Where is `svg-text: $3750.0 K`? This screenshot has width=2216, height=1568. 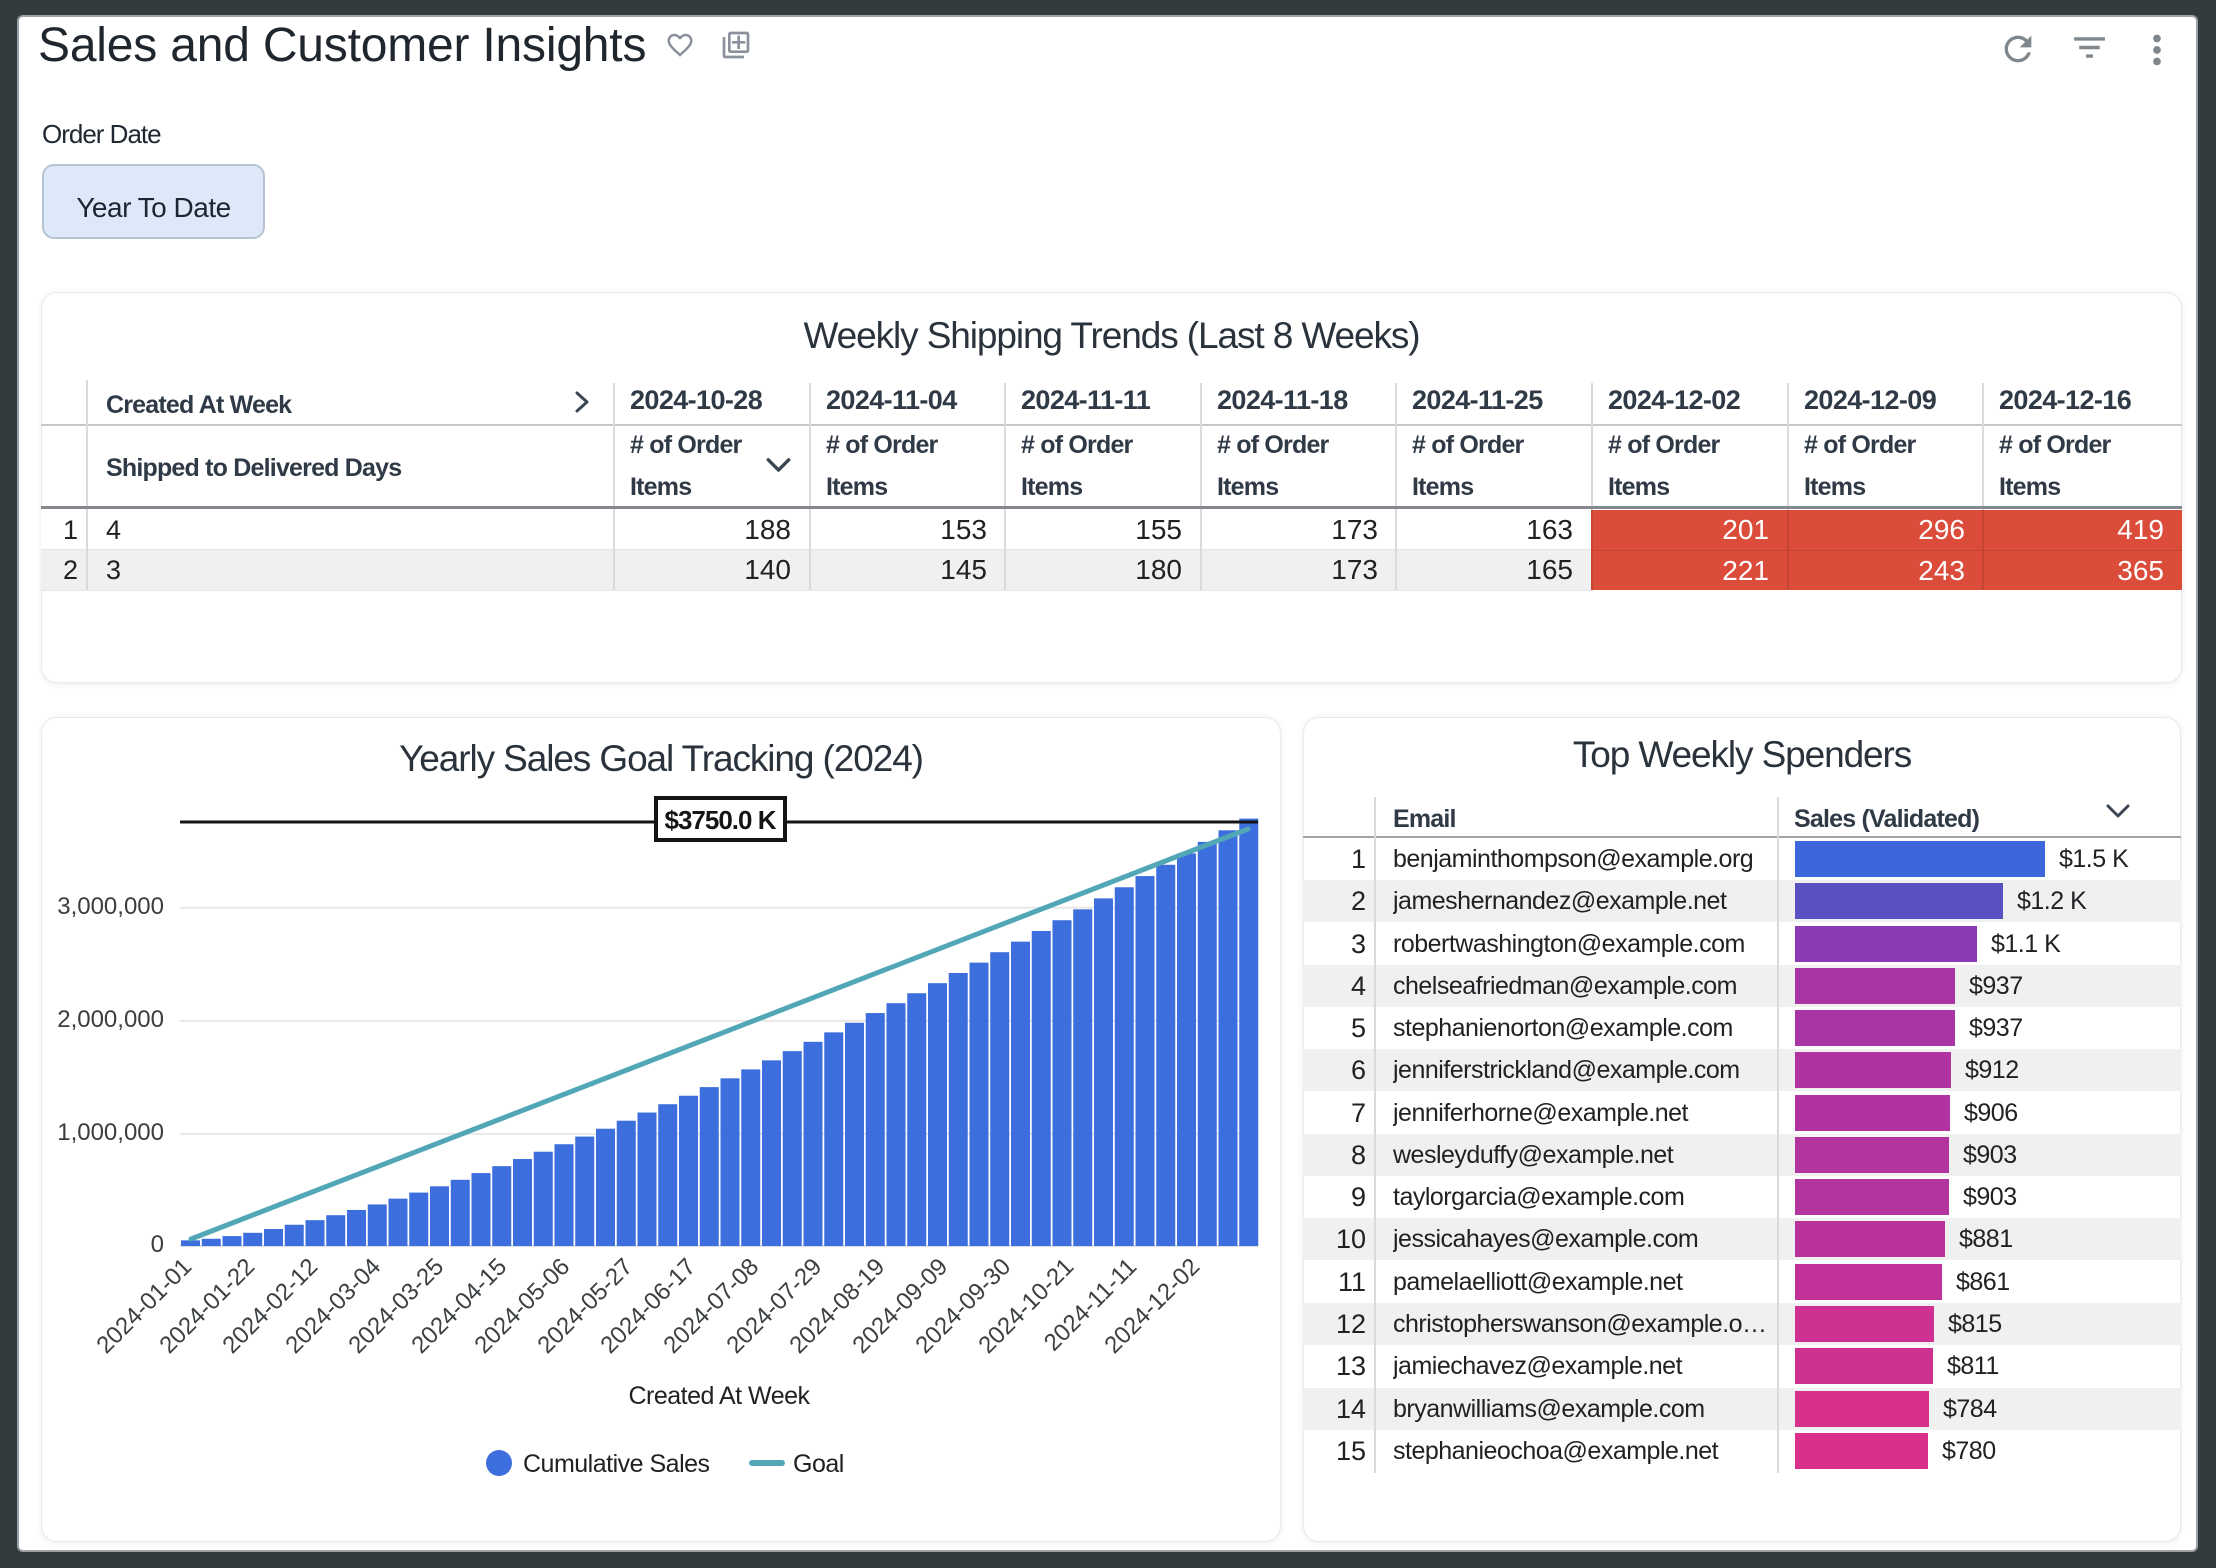 svg-text: $3750.0 K is located at coordinates (721, 820).